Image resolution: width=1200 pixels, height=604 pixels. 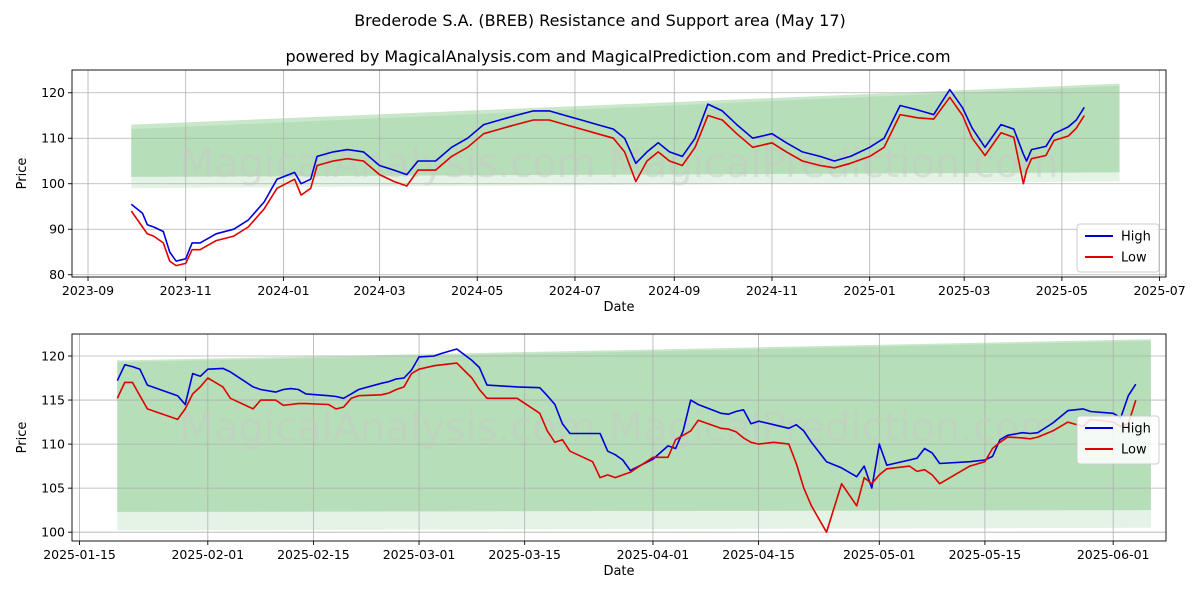 What do you see at coordinates (88, 290) in the screenshot?
I see `x-tick-label: 2023-09` at bounding box center [88, 290].